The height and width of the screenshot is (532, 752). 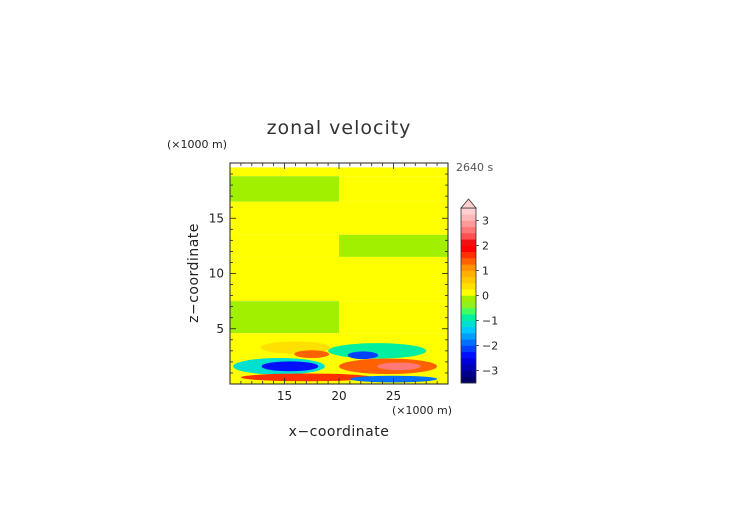 What do you see at coordinates (216, 274) in the screenshot?
I see `y-tick-label: 10` at bounding box center [216, 274].